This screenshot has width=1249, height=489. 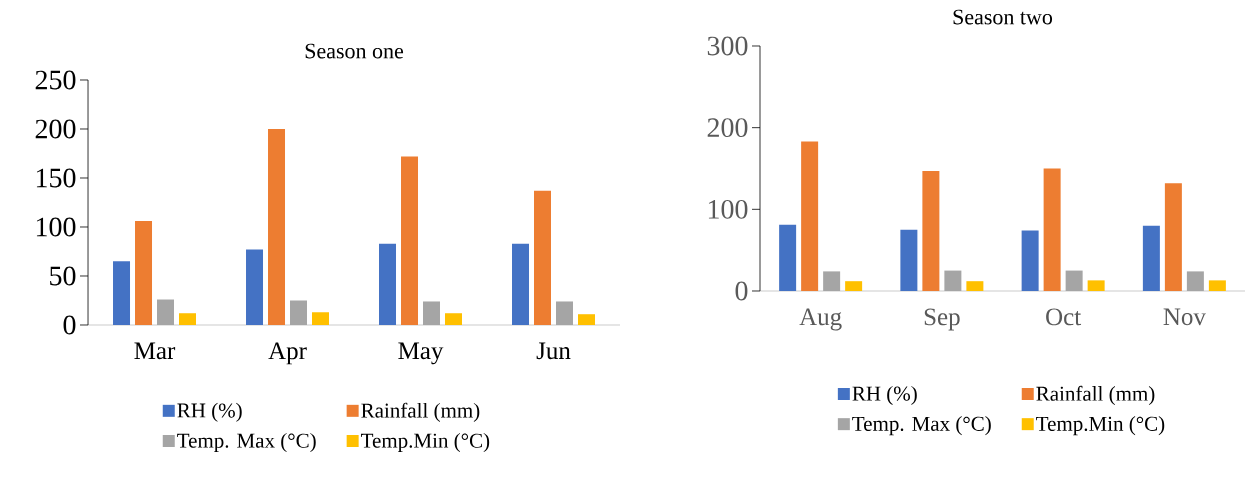 I want to click on chart-title: Season one, so click(x=354, y=51).